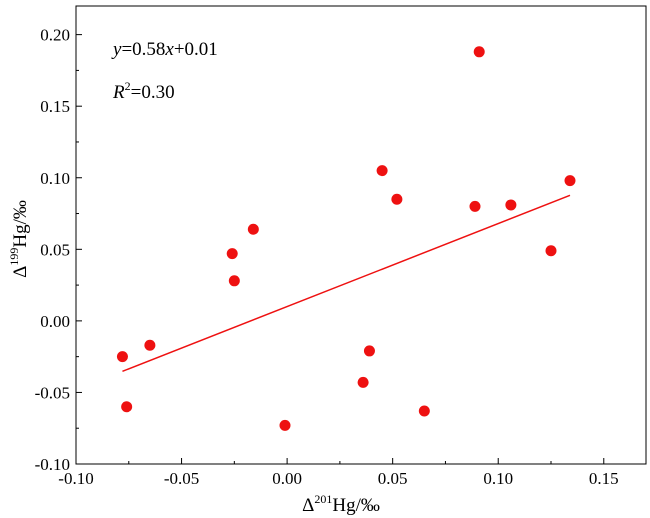 Image resolution: width=650 pixels, height=518 pixels. Describe the element at coordinates (181, 478) in the screenshot. I see `x-tick-label: -0.05` at that location.